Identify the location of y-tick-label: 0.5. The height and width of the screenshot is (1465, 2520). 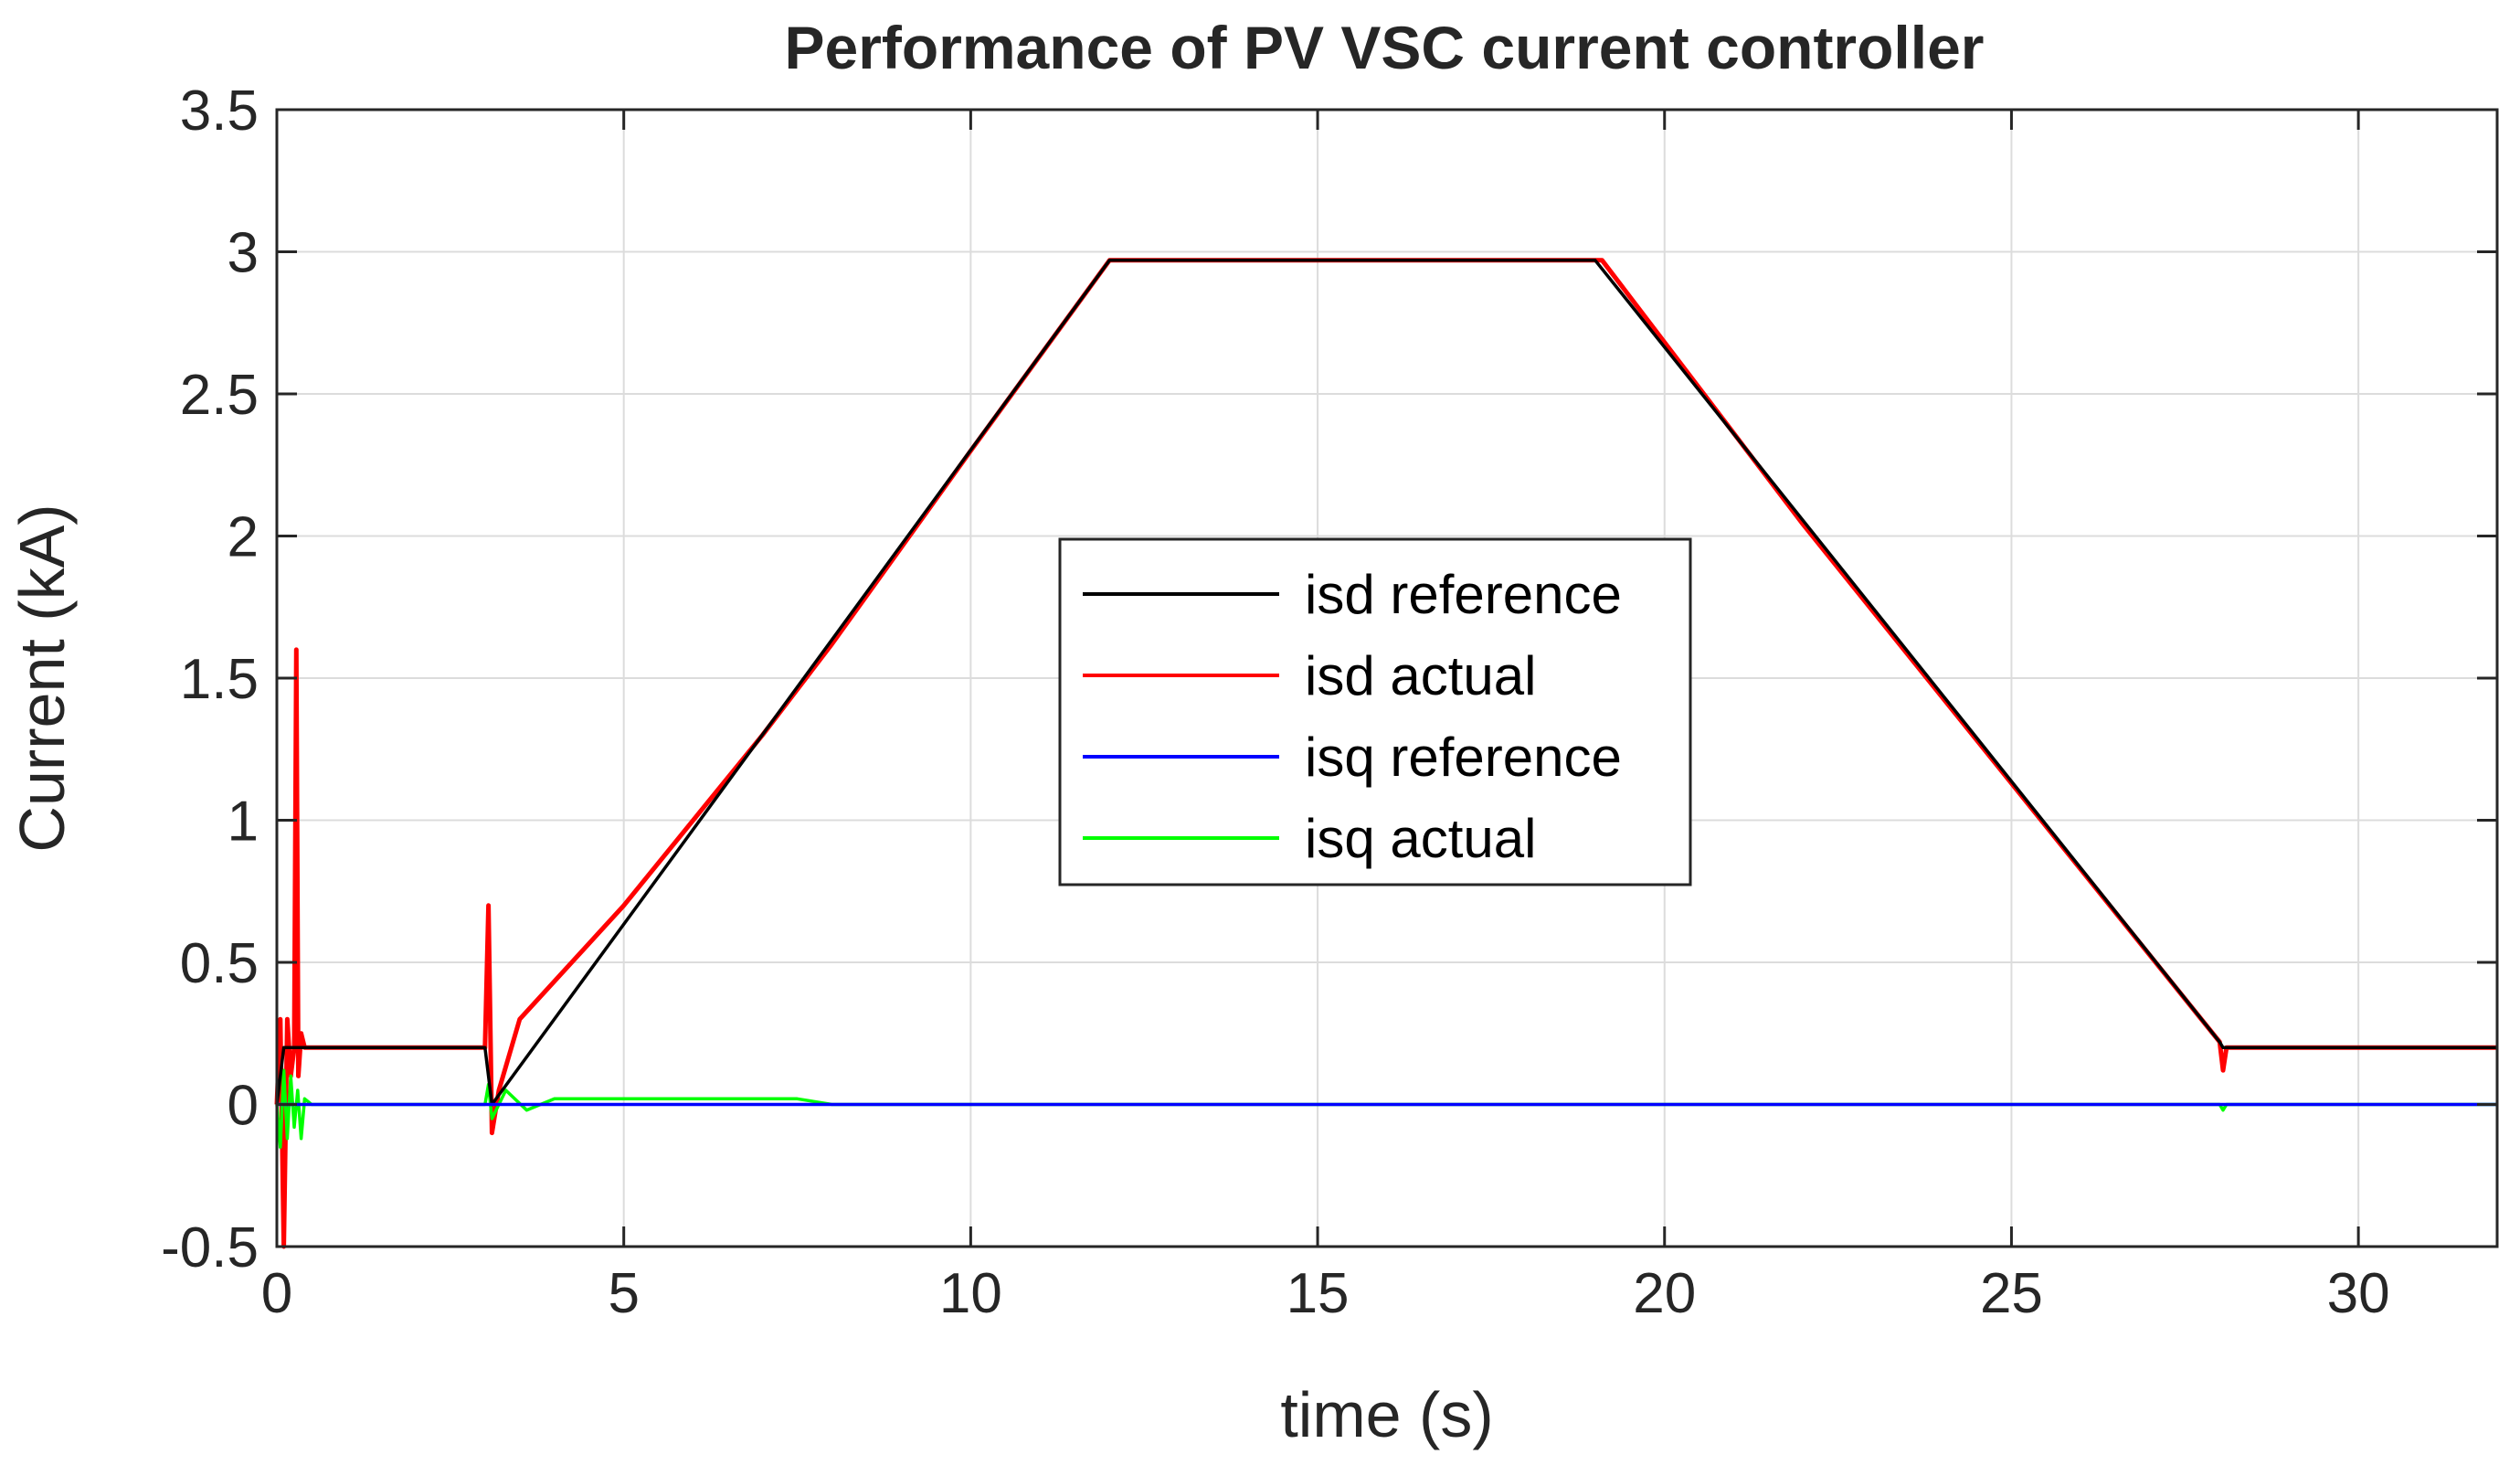
(220, 963).